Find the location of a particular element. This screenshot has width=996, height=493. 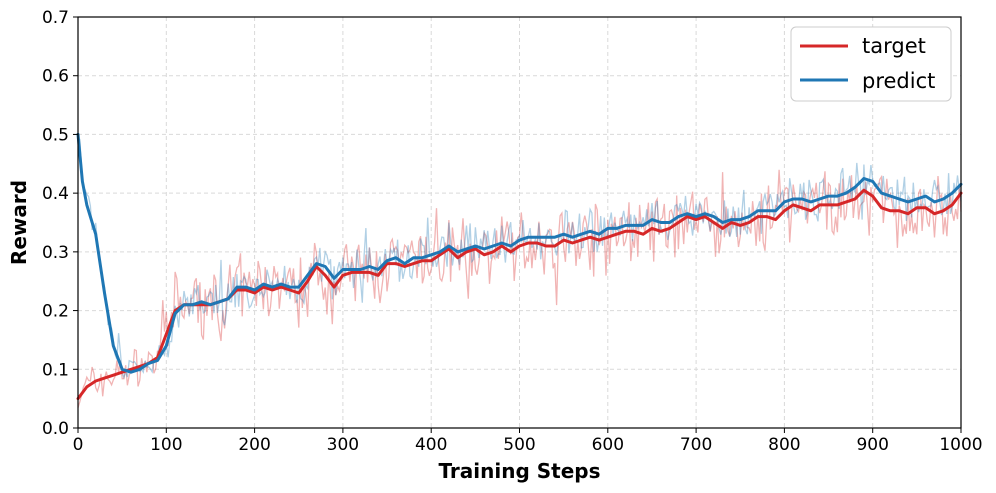

x-tick-label: 900 is located at coordinates (872, 445).